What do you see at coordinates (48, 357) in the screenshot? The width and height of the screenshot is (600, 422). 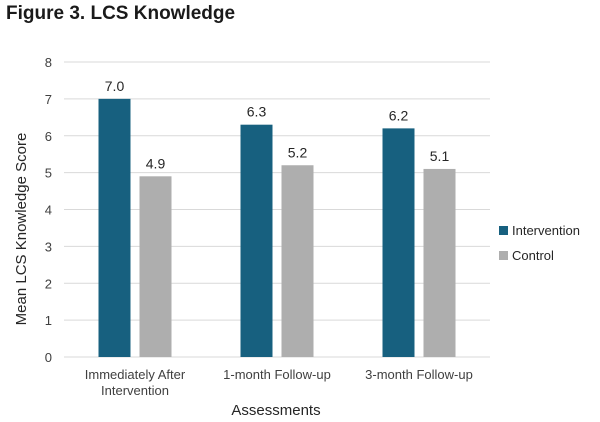 I see `y-tick-label: 0` at bounding box center [48, 357].